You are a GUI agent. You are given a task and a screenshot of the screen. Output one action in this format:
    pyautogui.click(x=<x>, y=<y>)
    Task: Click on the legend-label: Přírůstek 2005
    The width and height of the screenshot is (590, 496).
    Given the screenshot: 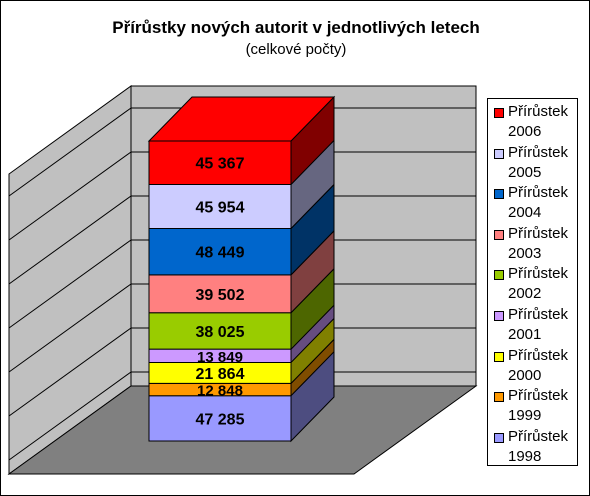 What is the action you would take?
    pyautogui.click(x=538, y=162)
    